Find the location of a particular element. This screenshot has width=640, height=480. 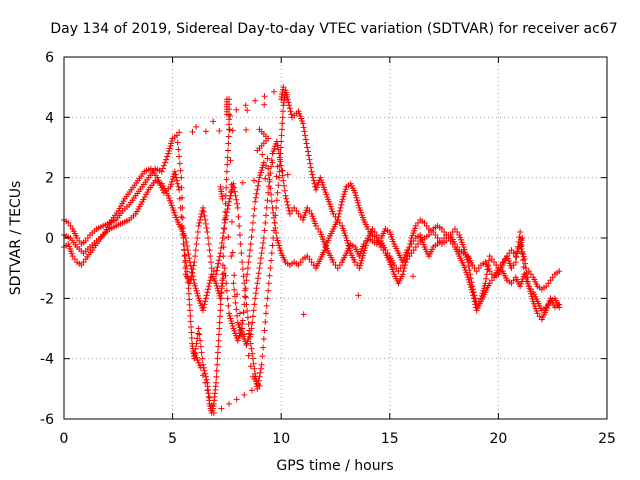

y-tick-label: -6 is located at coordinates (47, 420).